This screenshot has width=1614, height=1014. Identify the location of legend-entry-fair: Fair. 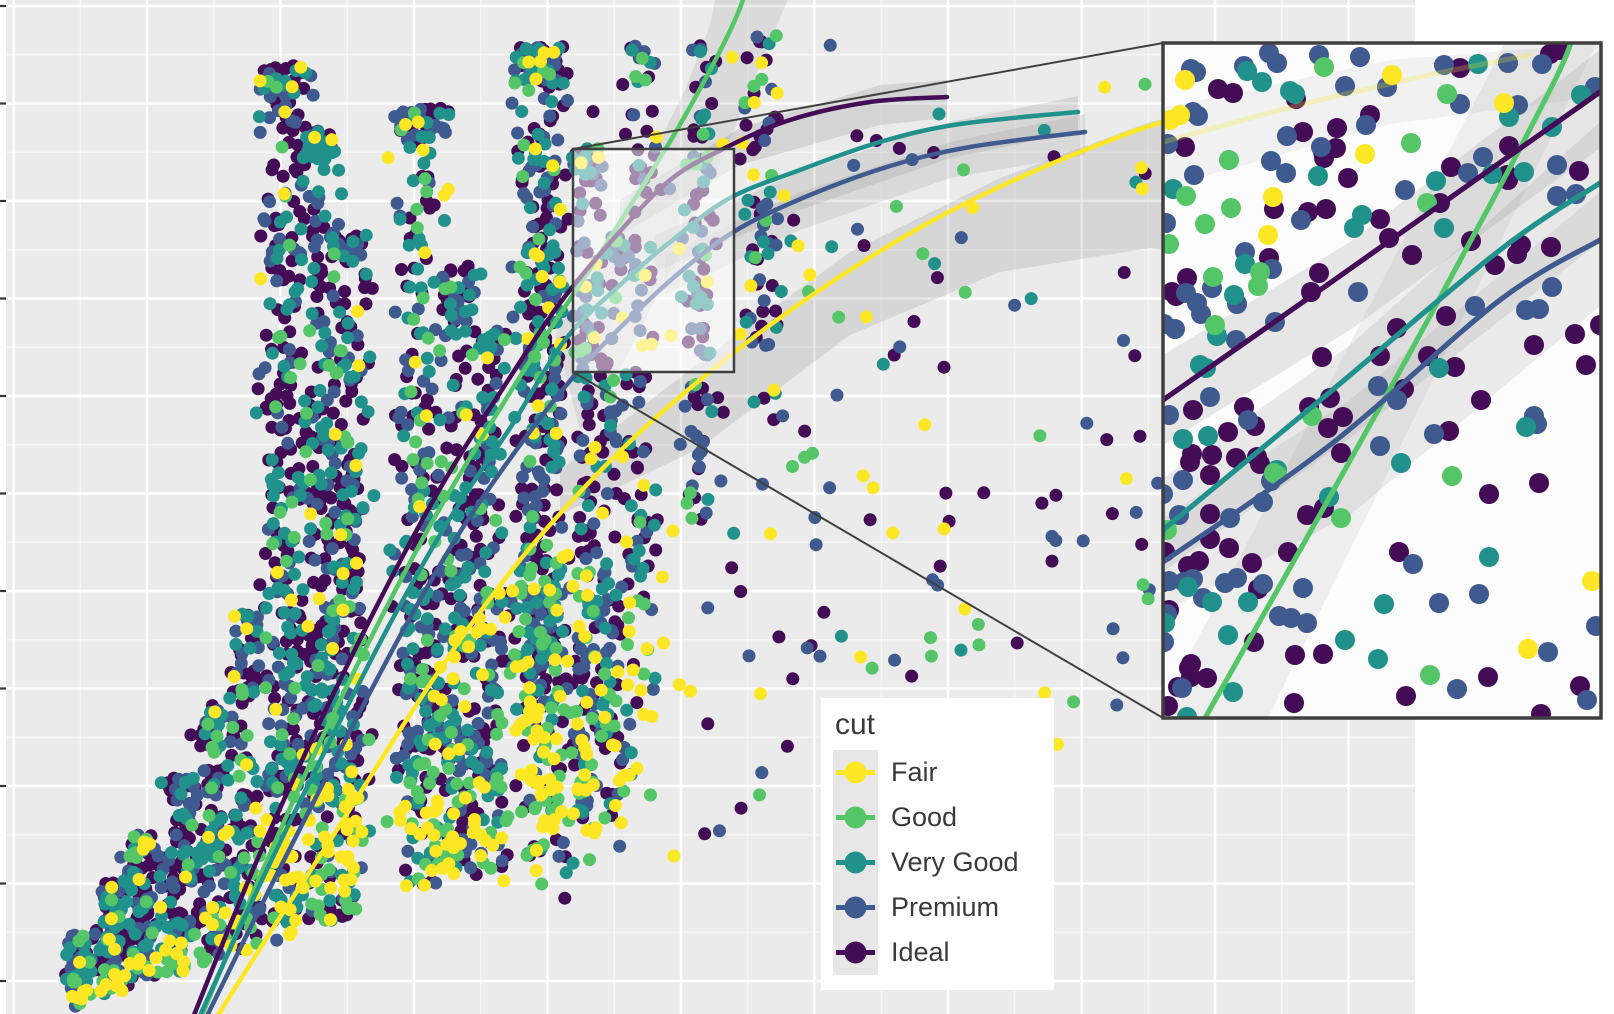
(943, 772).